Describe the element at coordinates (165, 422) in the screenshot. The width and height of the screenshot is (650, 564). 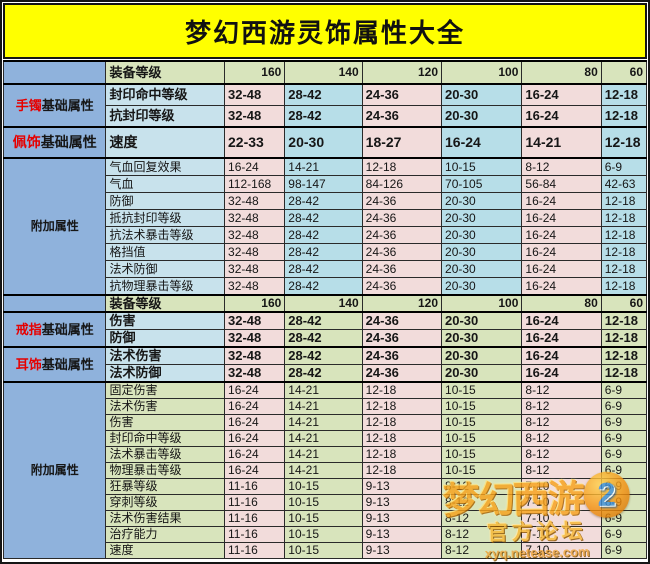
I see `attr-label-cell: 伤害` at that location.